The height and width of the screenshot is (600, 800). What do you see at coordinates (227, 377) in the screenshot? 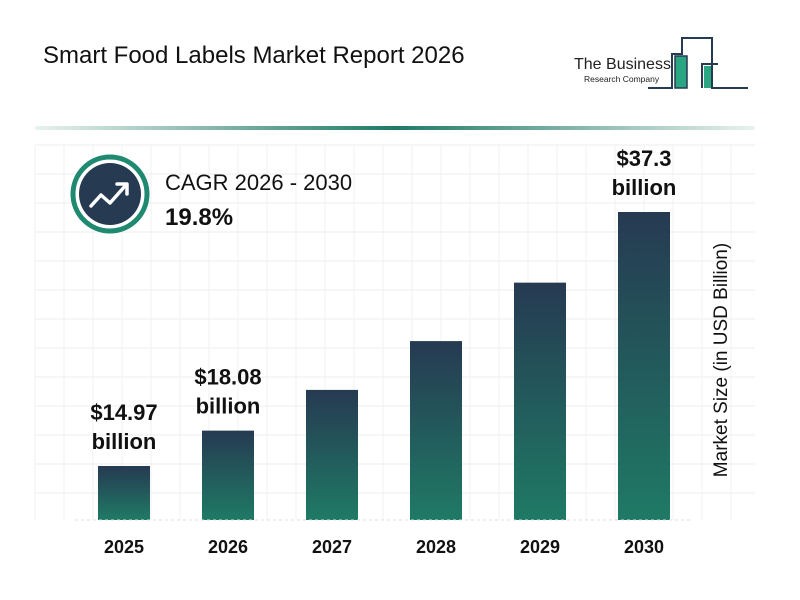
I see `data-label: $18.08` at bounding box center [227, 377].